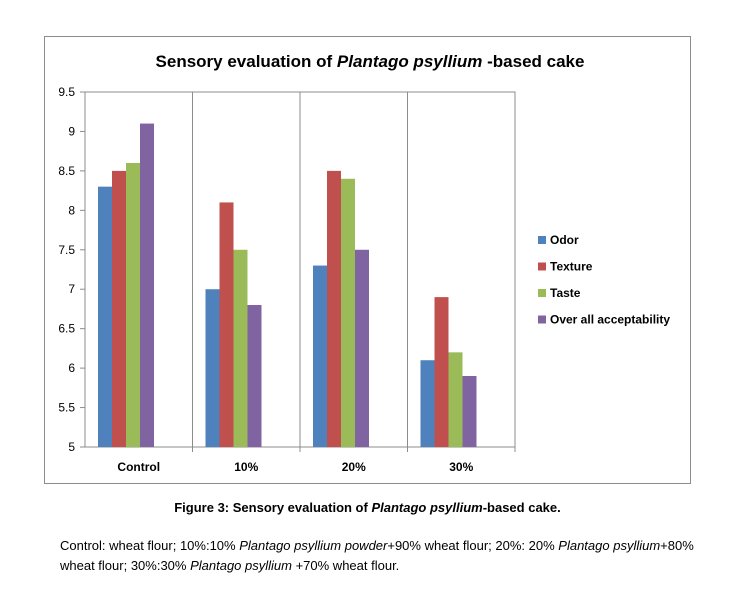  Describe the element at coordinates (313, 545) in the screenshot. I see `footnote-italic-1: Plantago psyllium powder` at that location.